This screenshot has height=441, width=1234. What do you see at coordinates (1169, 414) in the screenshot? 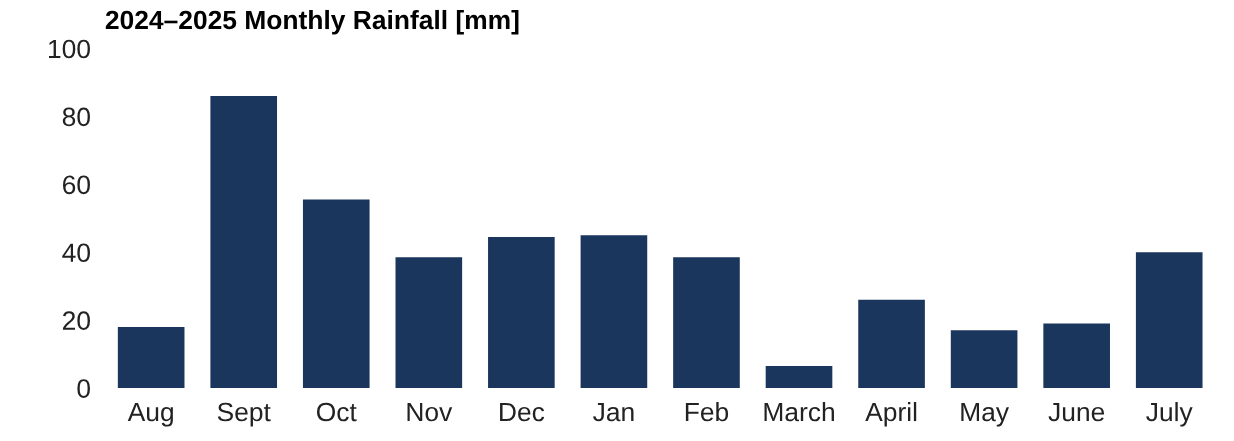
I see `x-tick-label: July` at bounding box center [1169, 414].